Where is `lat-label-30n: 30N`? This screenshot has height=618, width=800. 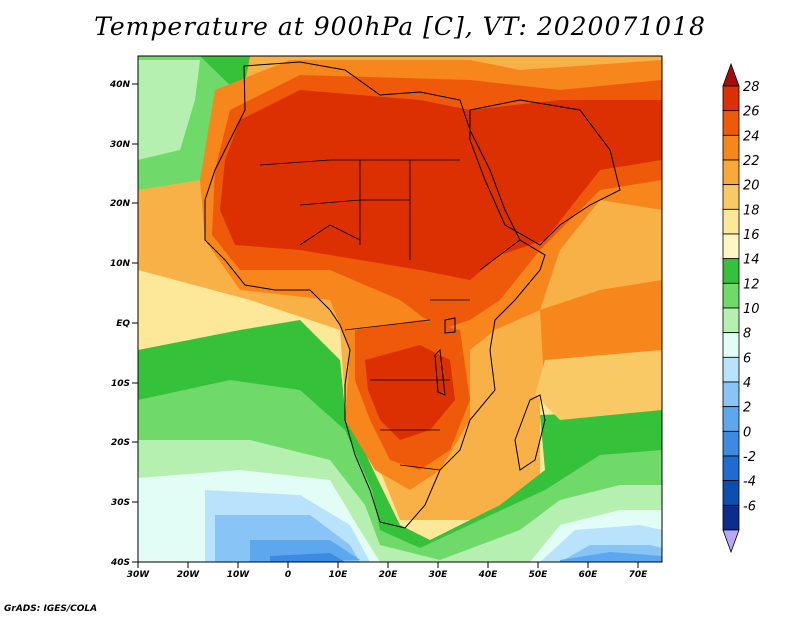
lat-label-30n: 30N is located at coordinates (120, 145).